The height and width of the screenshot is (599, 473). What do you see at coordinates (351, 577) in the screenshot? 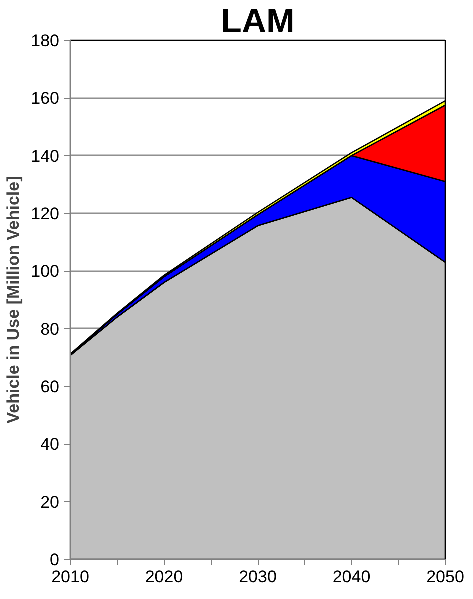
I see `x-tick-label: 2040` at bounding box center [351, 577].